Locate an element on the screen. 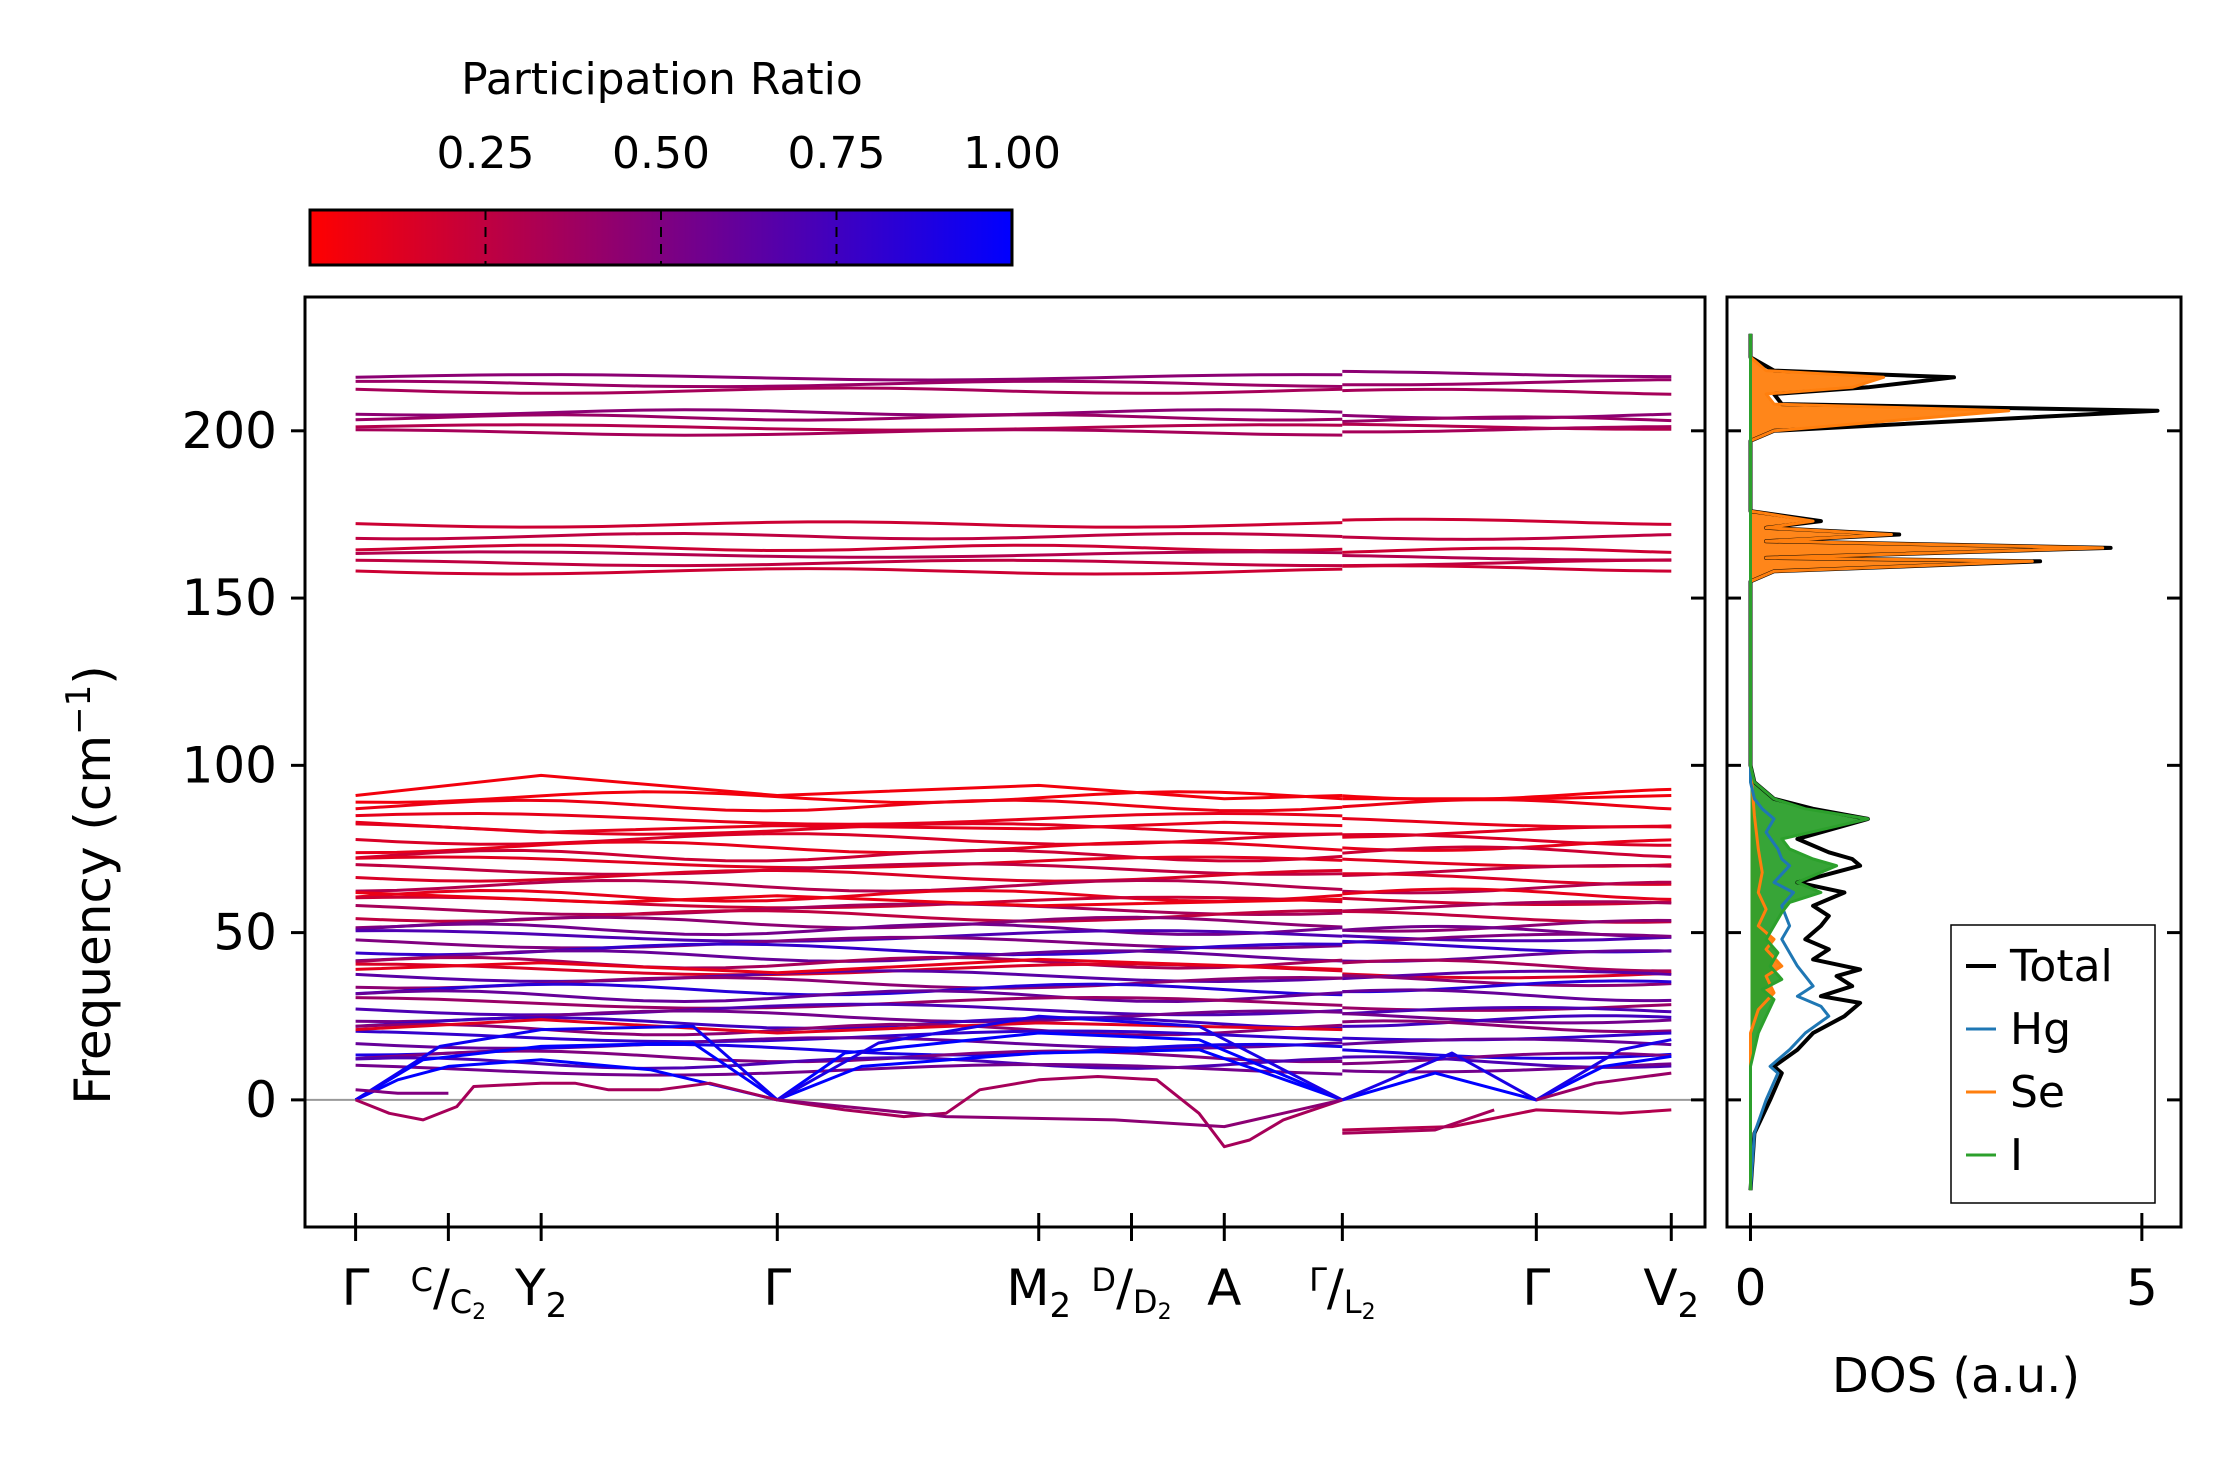 The width and height of the screenshot is (2222, 1459). legend-label: Total is located at coordinates (2061, 966).